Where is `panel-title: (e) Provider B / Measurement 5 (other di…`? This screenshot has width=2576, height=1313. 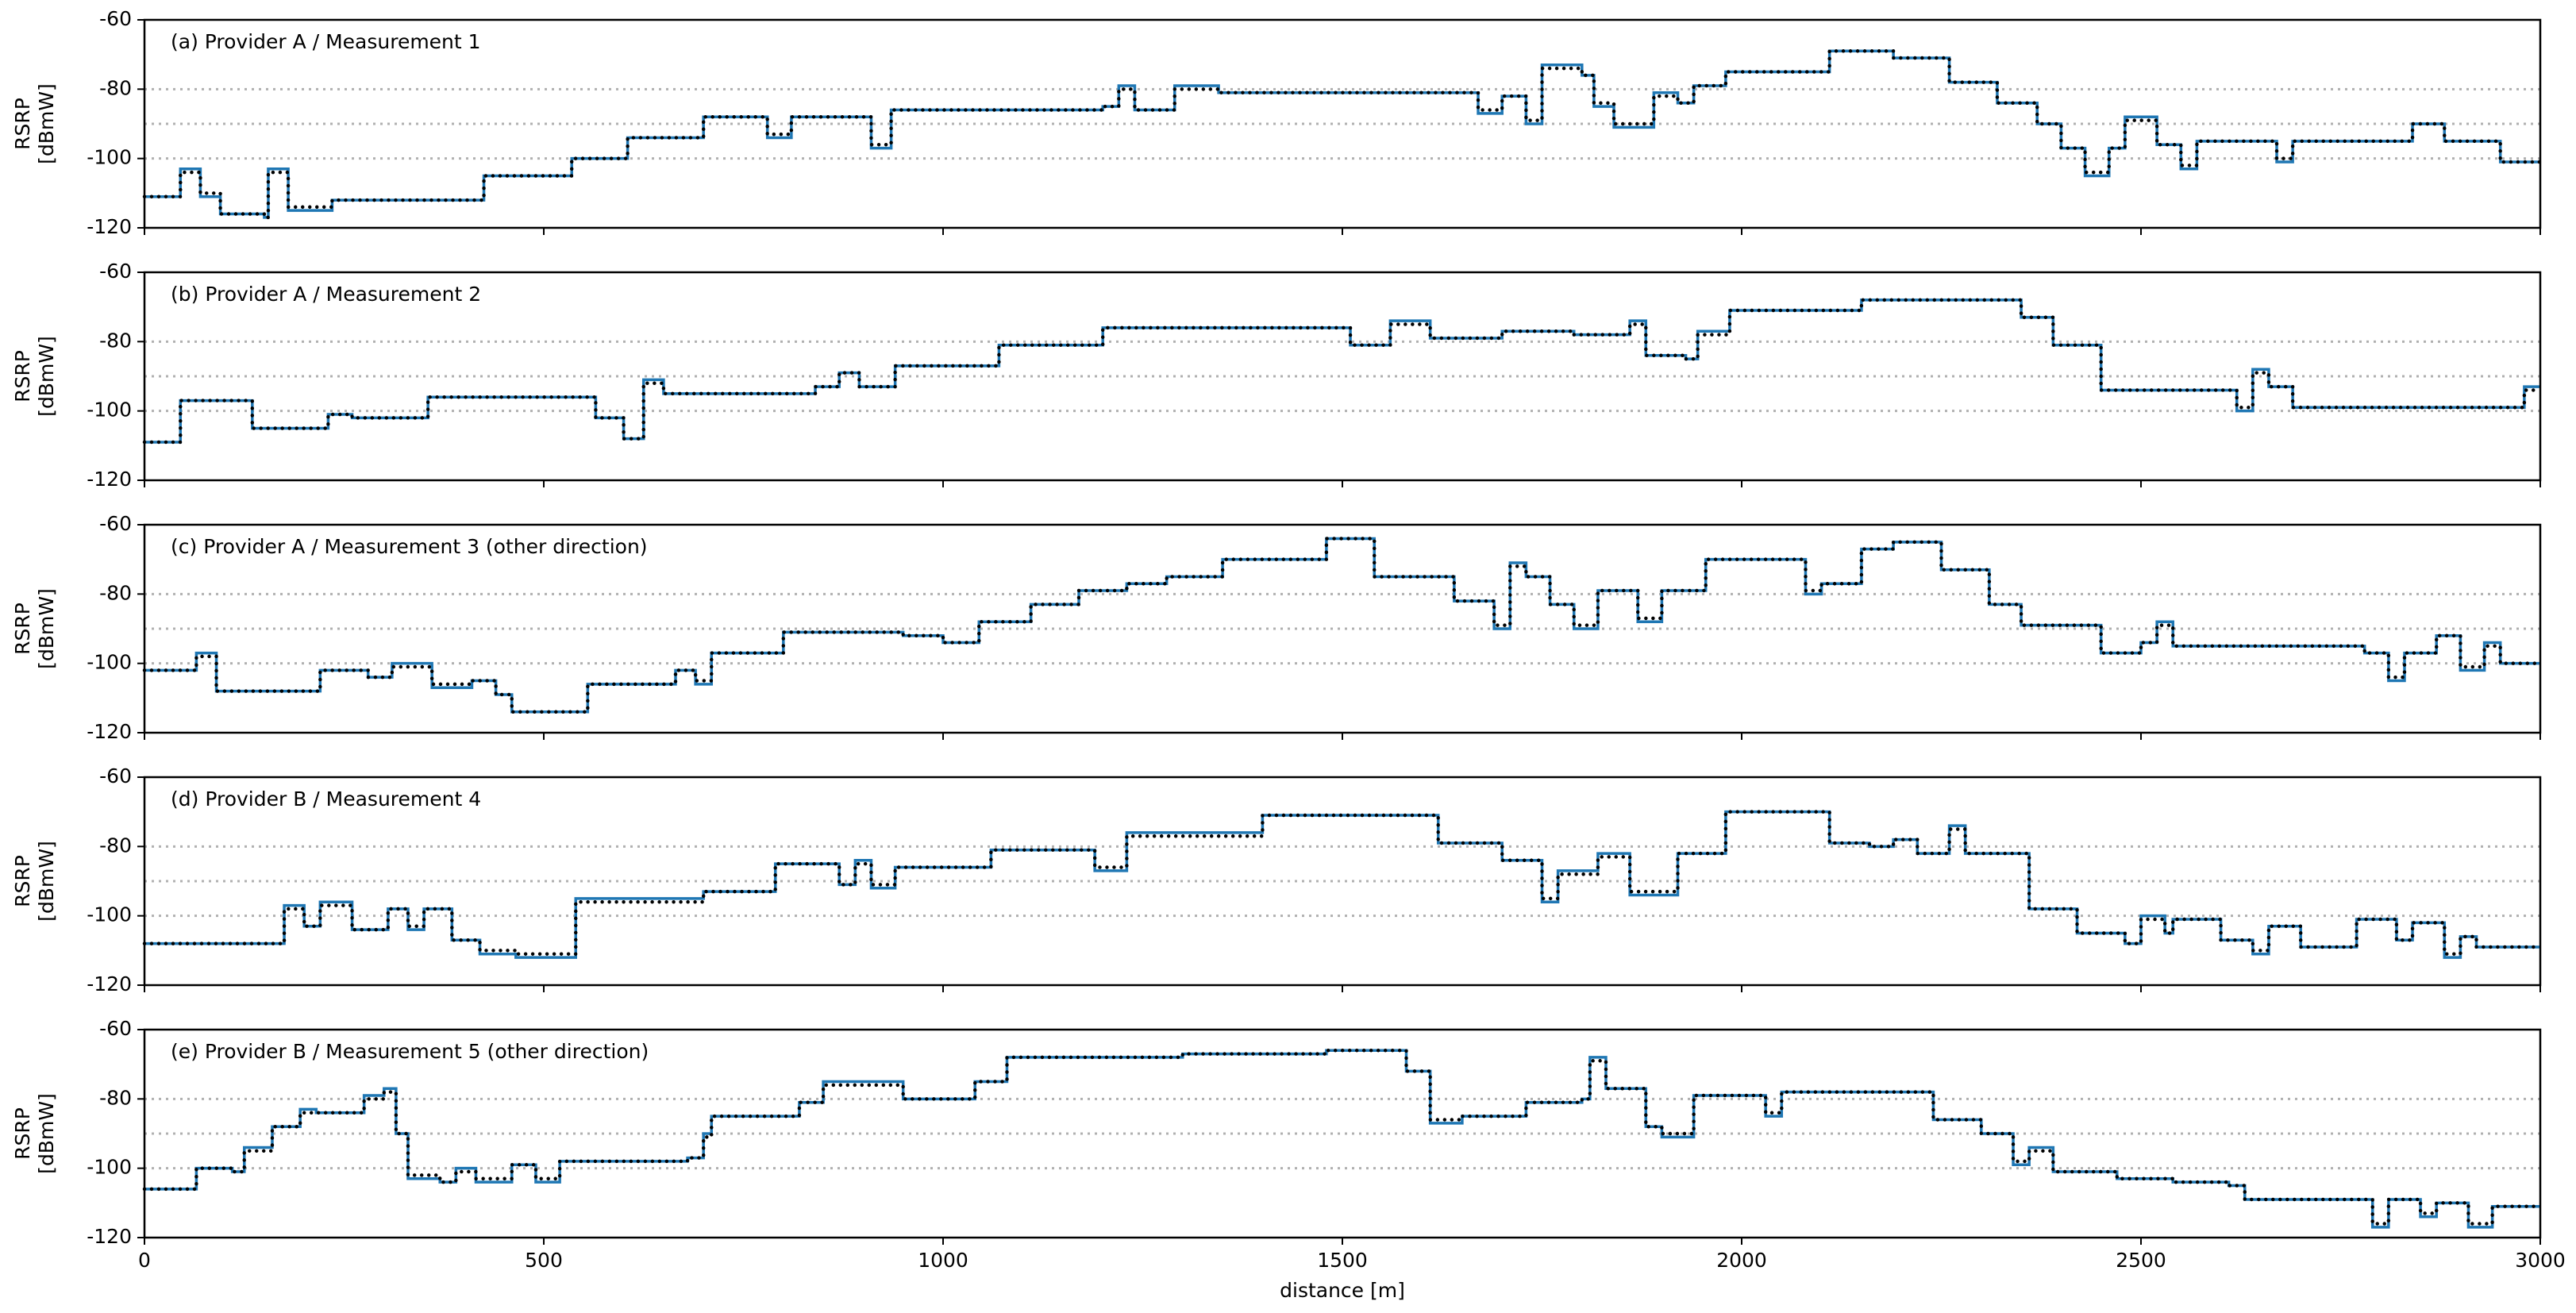
panel-title: (e) Provider B / Measurement 5 (other di… is located at coordinates (410, 1051).